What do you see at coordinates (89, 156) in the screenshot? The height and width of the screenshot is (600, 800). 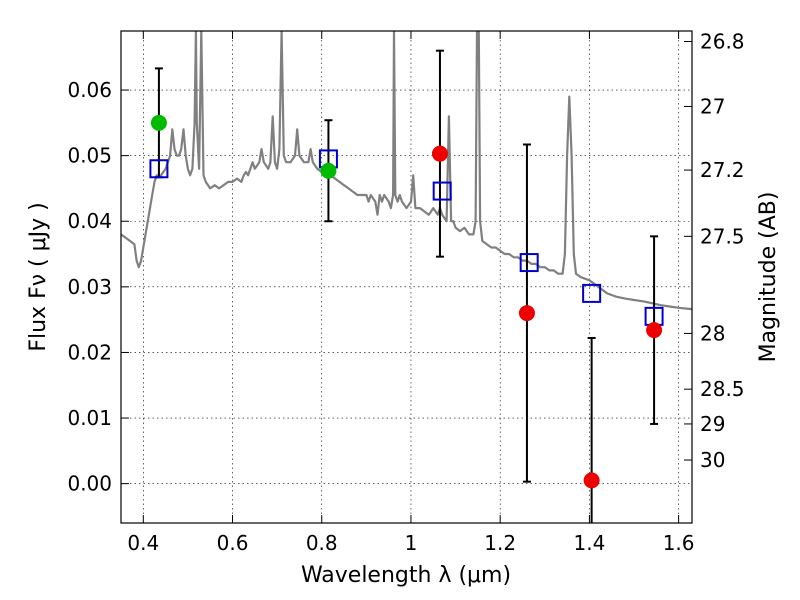 I see `y-tick-label: 0.05` at bounding box center [89, 156].